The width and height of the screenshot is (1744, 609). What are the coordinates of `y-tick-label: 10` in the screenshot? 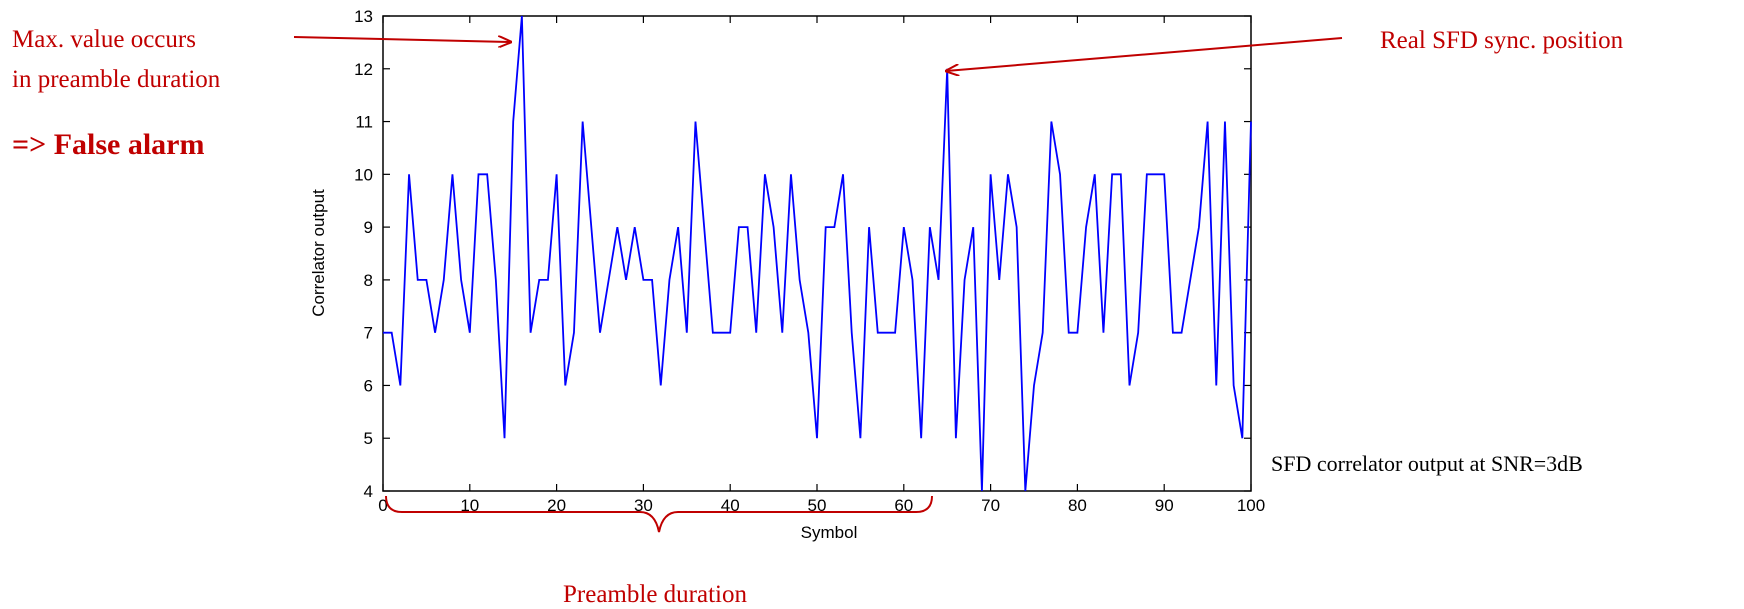 It's located at (363, 174).